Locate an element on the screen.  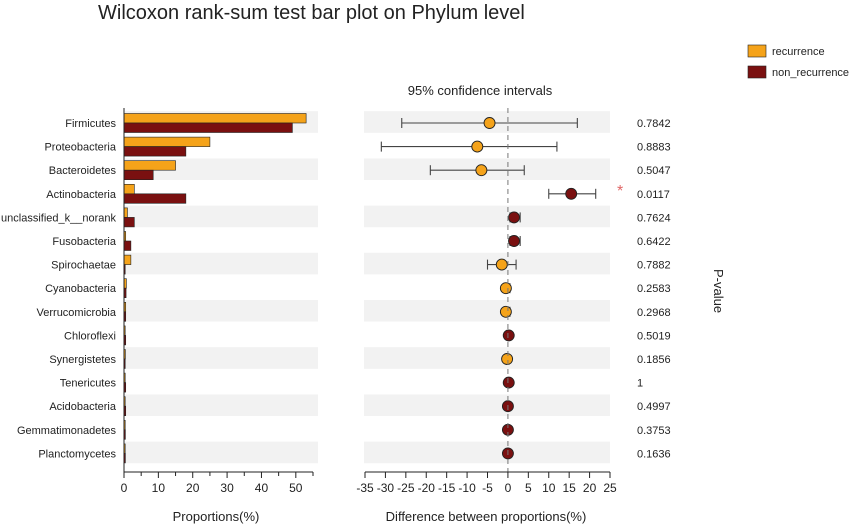
p-value-label: 0.7842 is located at coordinates (654, 124).